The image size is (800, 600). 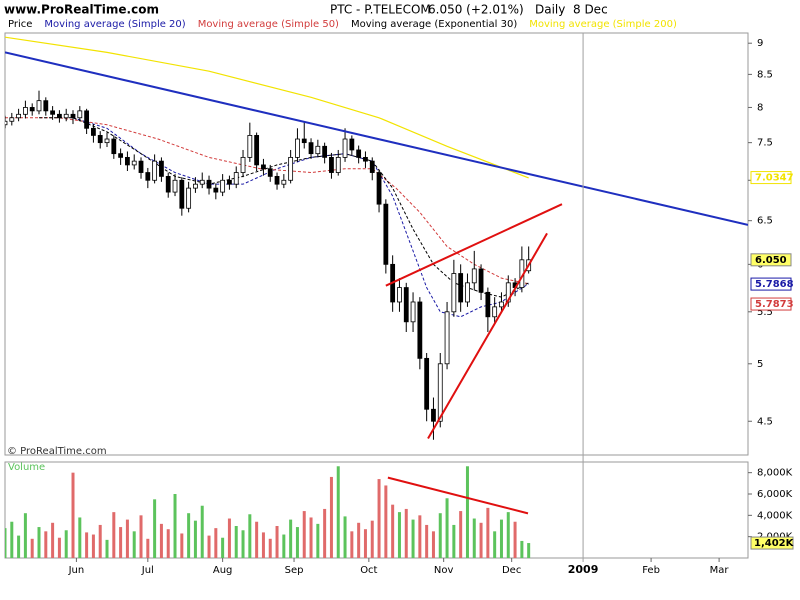 I want to click on x-tick-label: Aug, so click(x=223, y=570).